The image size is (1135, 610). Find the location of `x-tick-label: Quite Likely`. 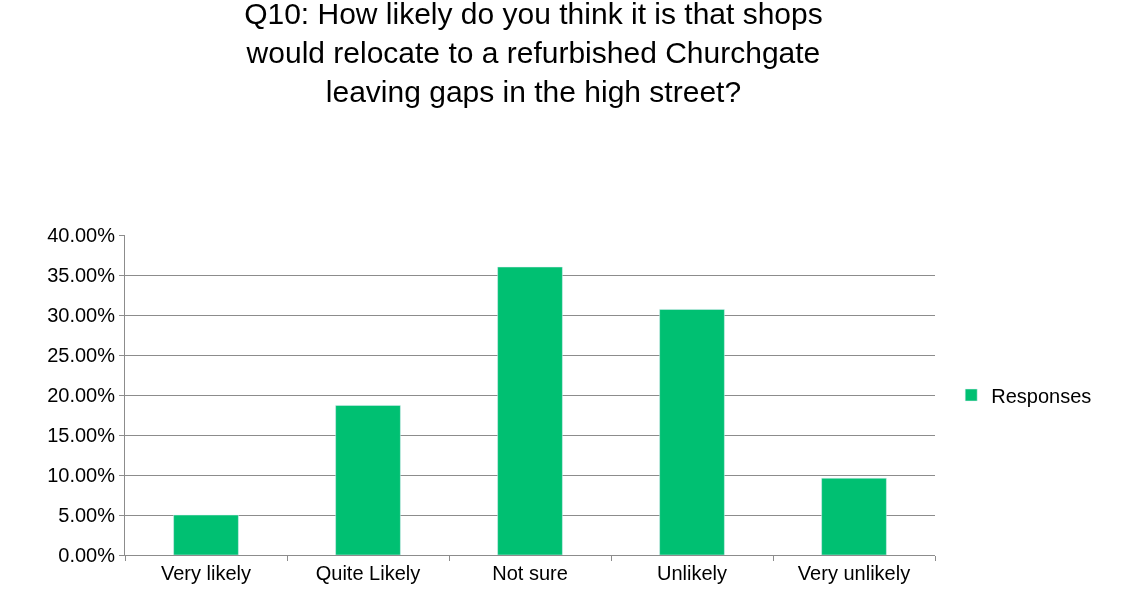

x-tick-label: Quite Likely is located at coordinates (368, 573).